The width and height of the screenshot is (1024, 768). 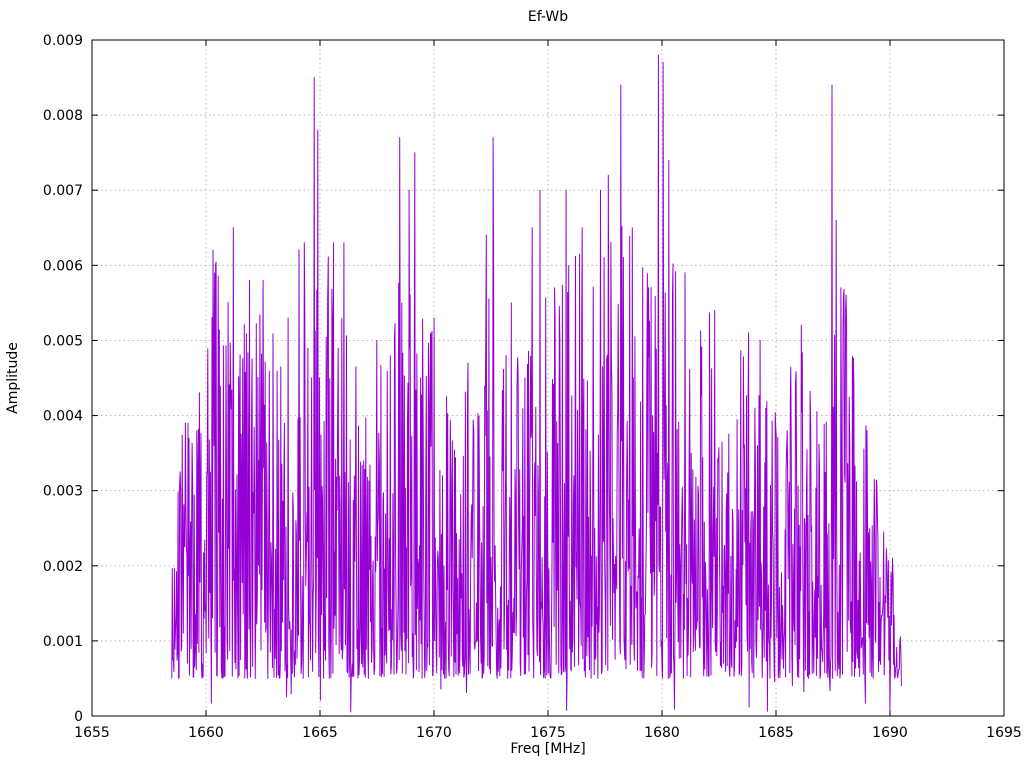 What do you see at coordinates (548, 733) in the screenshot?
I see `x-tick-label: 1675` at bounding box center [548, 733].